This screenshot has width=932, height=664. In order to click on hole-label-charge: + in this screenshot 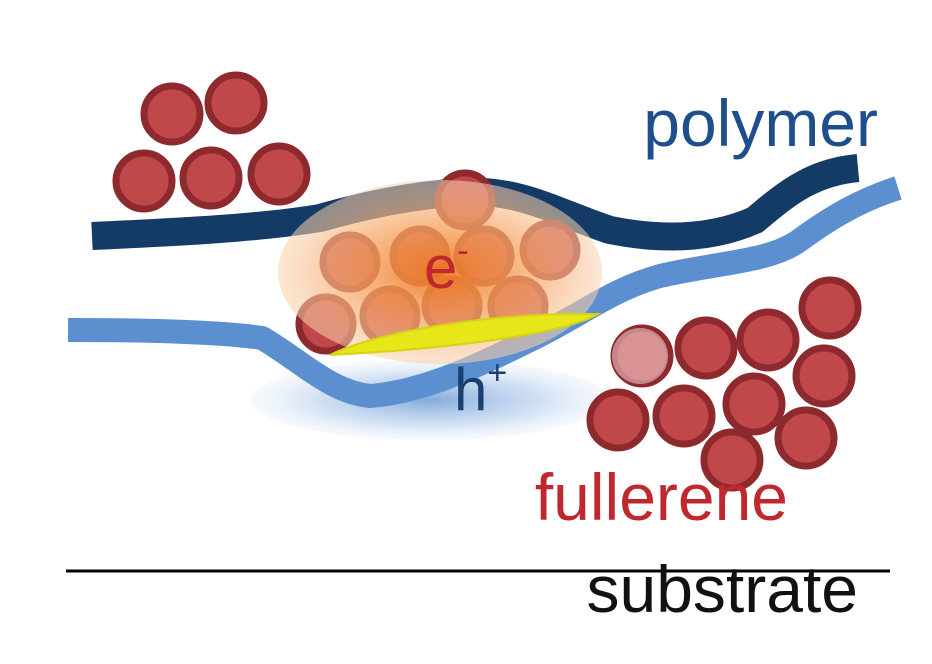, I will do `click(497, 373)`.